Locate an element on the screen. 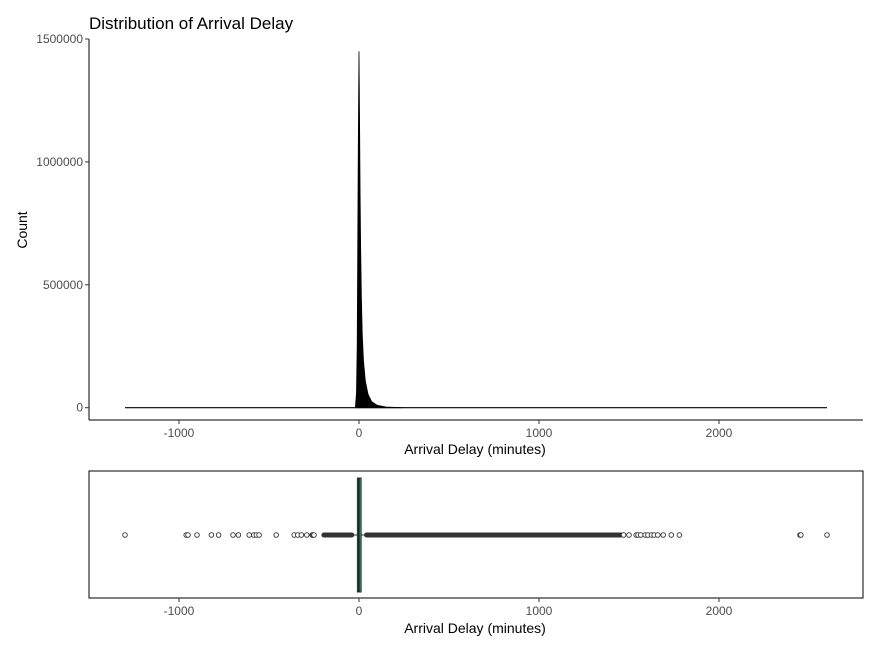 Image resolution: width=878 pixels, height=650 pixels. y-tick-label: 1500000 is located at coordinates (59, 39).